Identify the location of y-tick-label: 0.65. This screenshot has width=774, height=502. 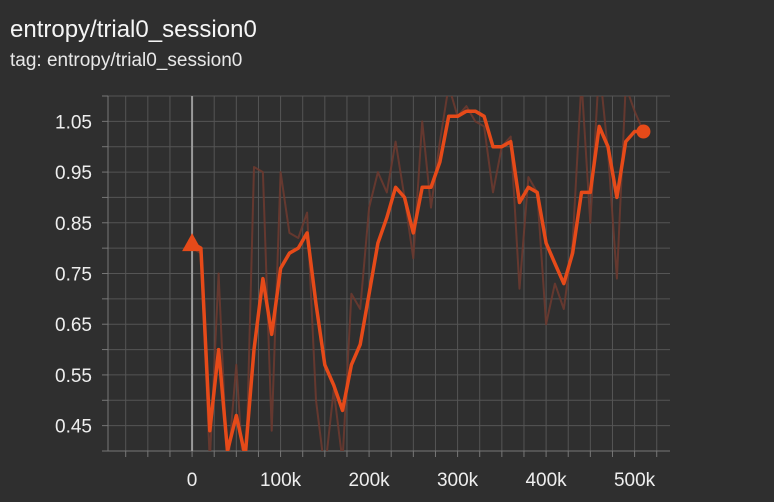
(73, 325).